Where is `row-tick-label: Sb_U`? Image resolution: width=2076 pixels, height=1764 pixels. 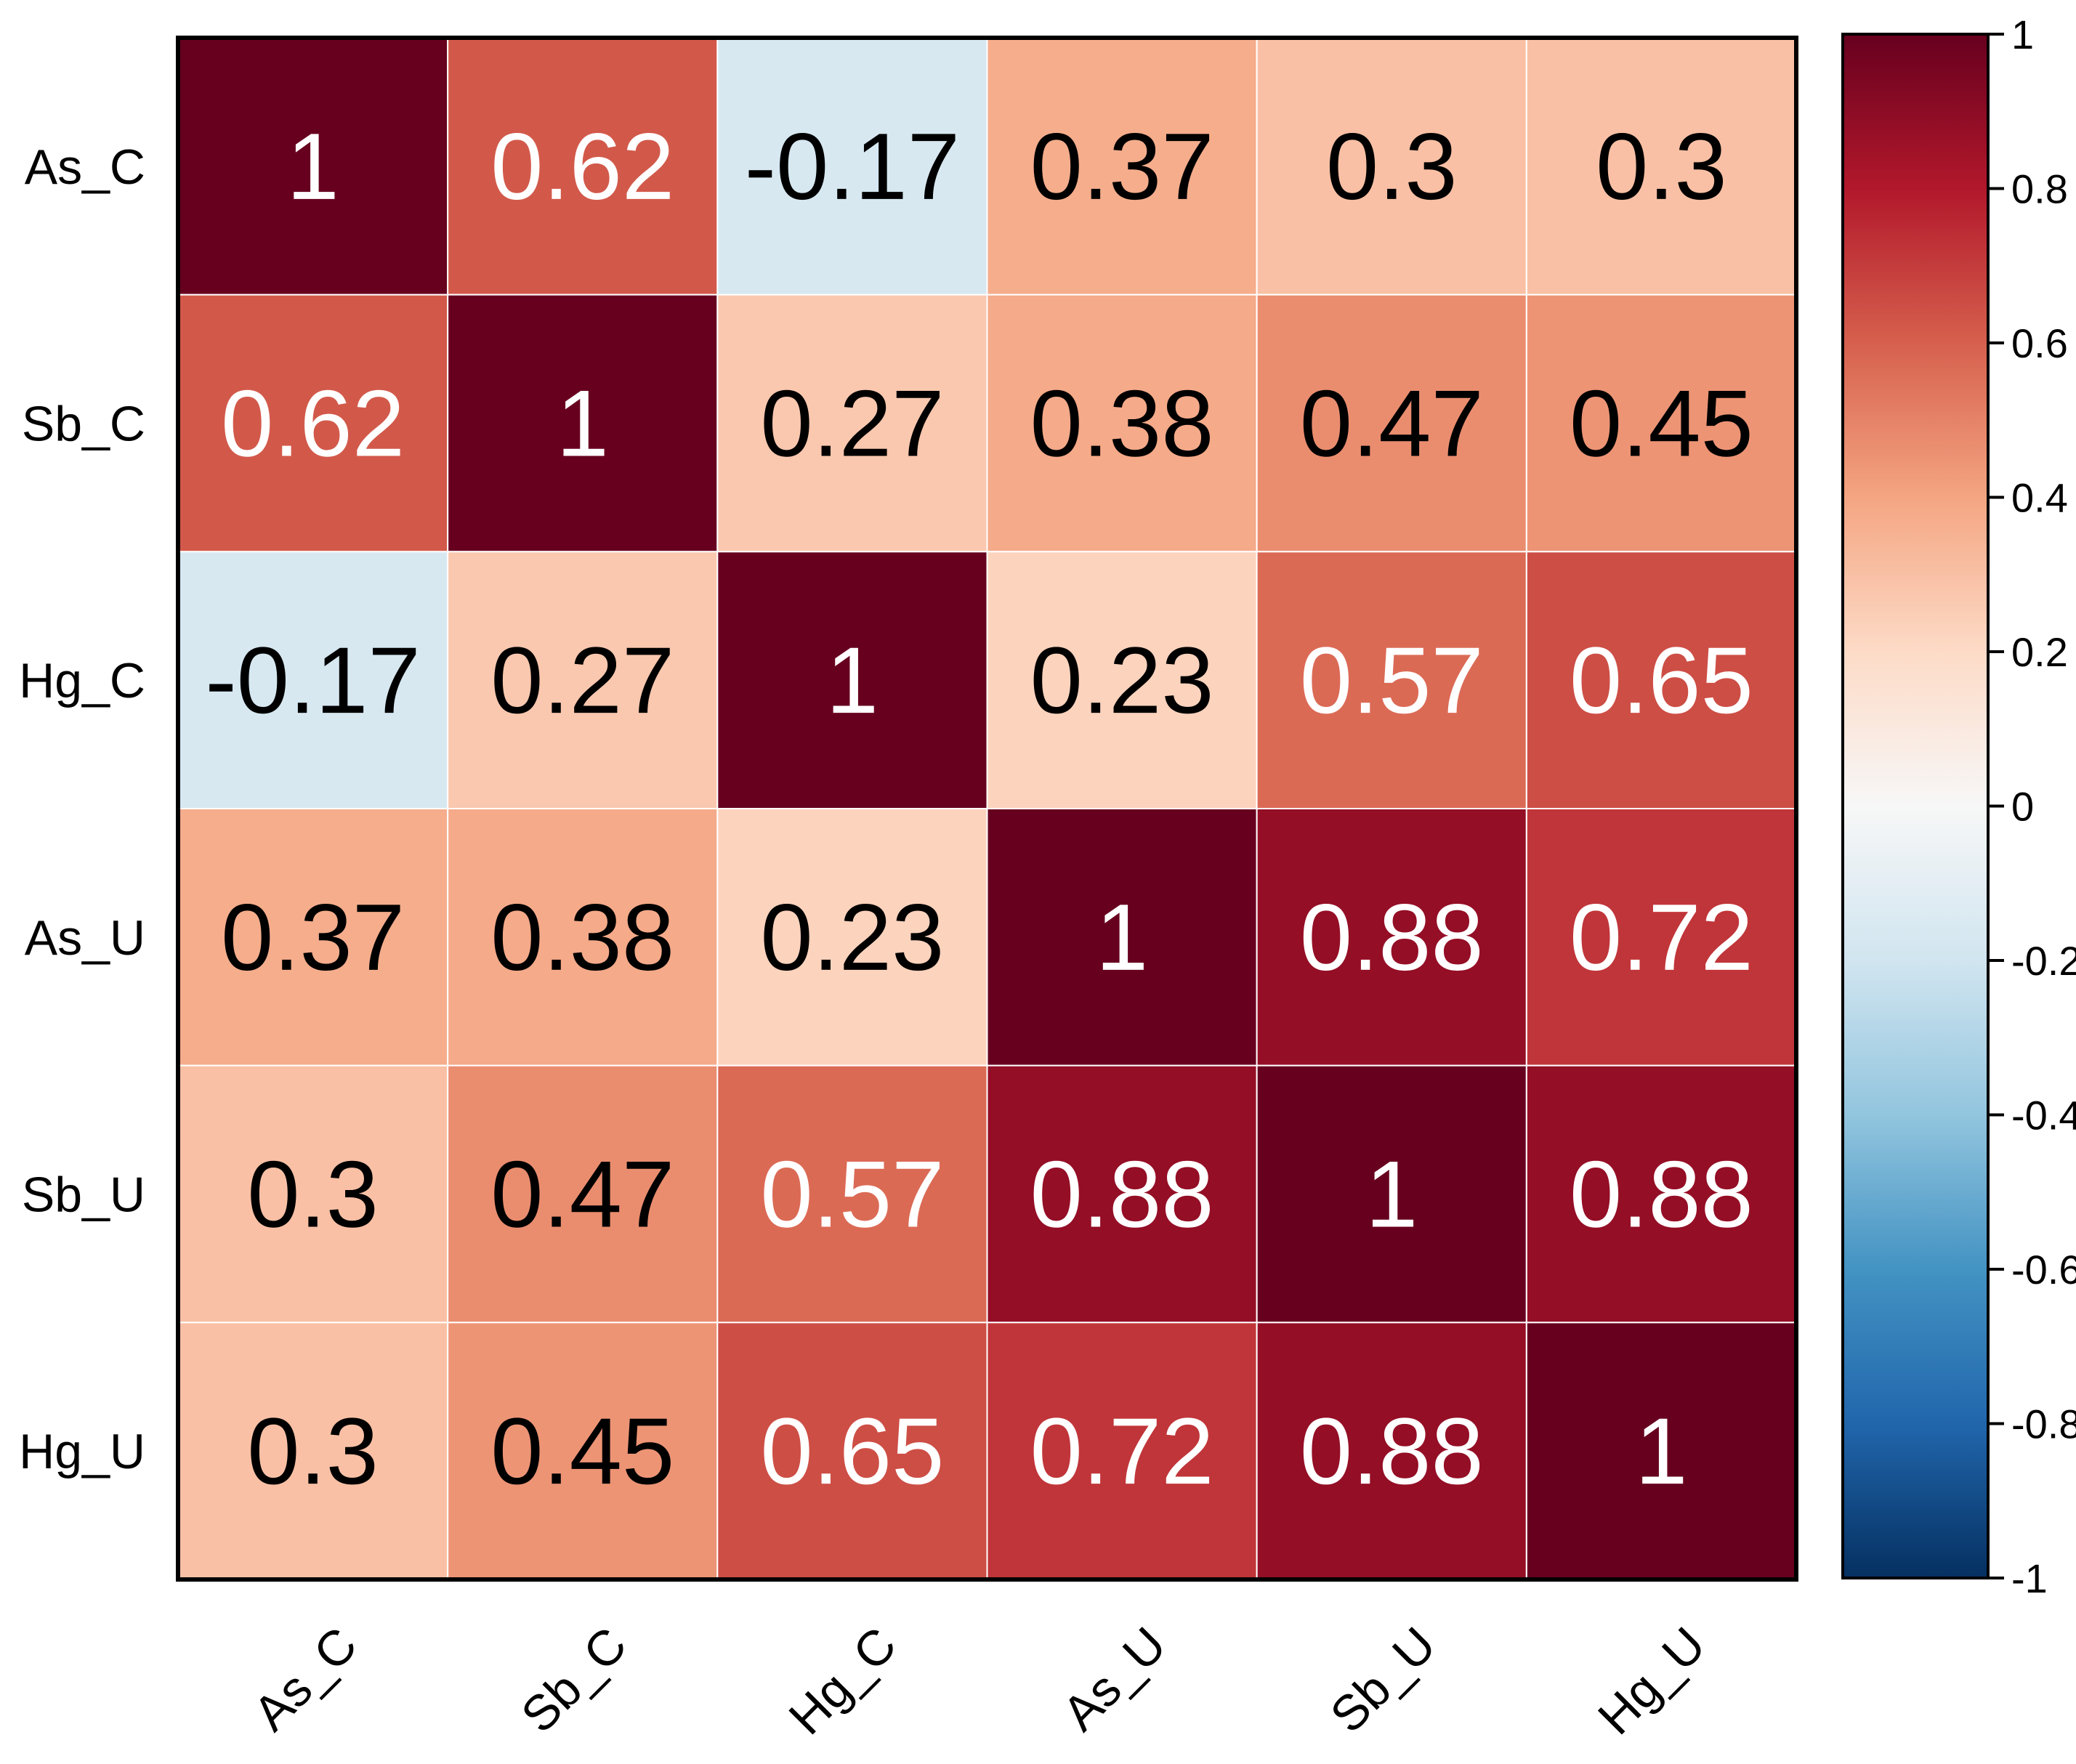 row-tick-label: Sb_U is located at coordinates (83, 1195).